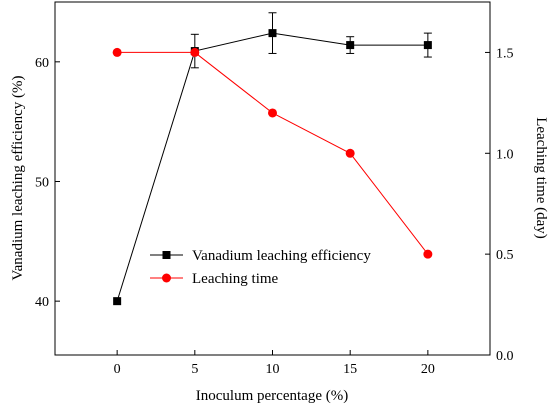 This screenshot has height=408, width=550. Describe the element at coordinates (166, 278) in the screenshot. I see `legend-marker-circle` at that location.